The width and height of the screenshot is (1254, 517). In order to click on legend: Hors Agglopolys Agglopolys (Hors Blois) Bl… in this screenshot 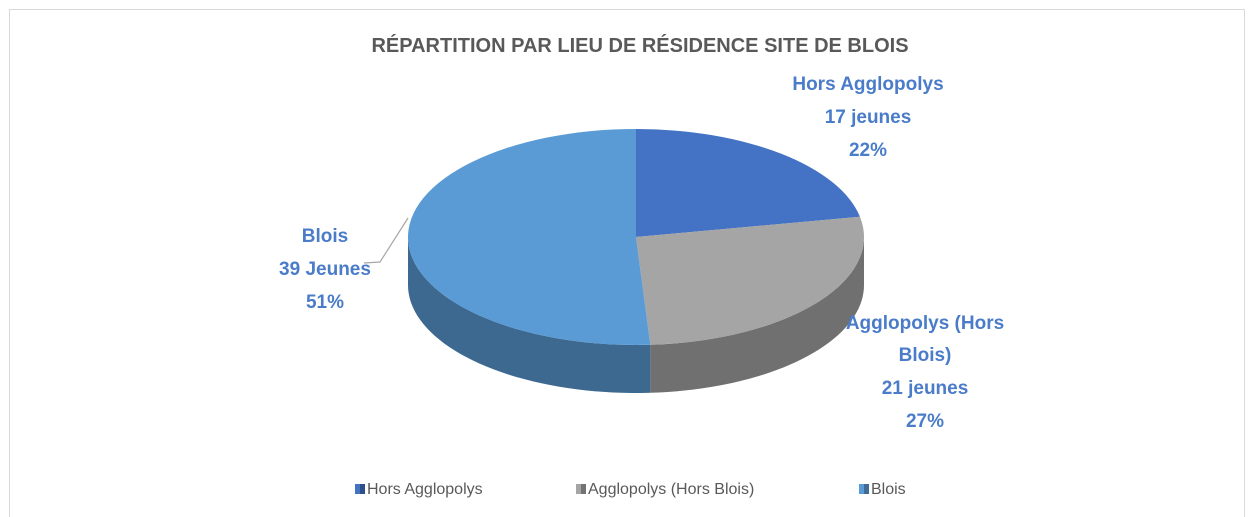, I will do `click(630, 489)`.